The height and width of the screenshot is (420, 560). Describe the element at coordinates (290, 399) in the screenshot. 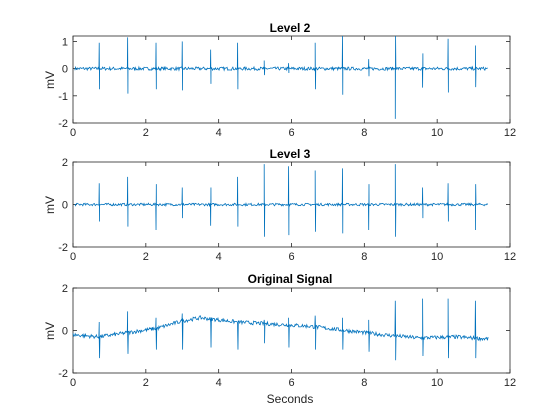

I see `x-axis-label: Seconds` at that location.